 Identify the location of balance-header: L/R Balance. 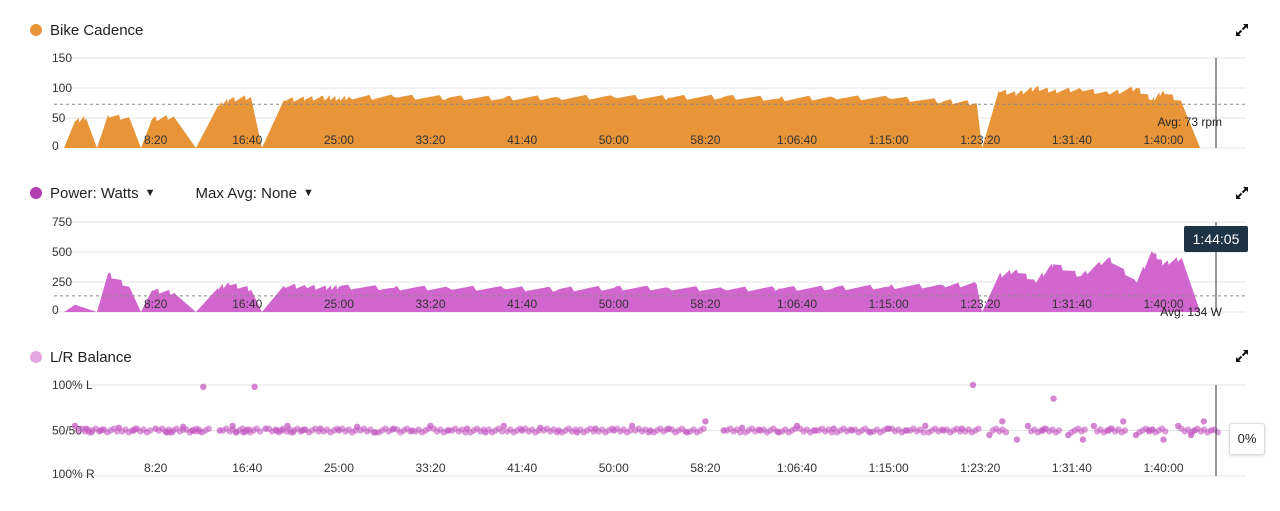
(81, 357).